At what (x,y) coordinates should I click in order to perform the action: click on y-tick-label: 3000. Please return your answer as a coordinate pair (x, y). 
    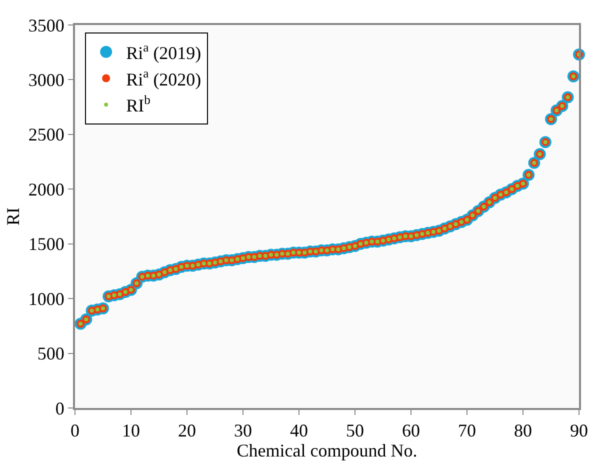
    Looking at the image, I should click on (46, 80).